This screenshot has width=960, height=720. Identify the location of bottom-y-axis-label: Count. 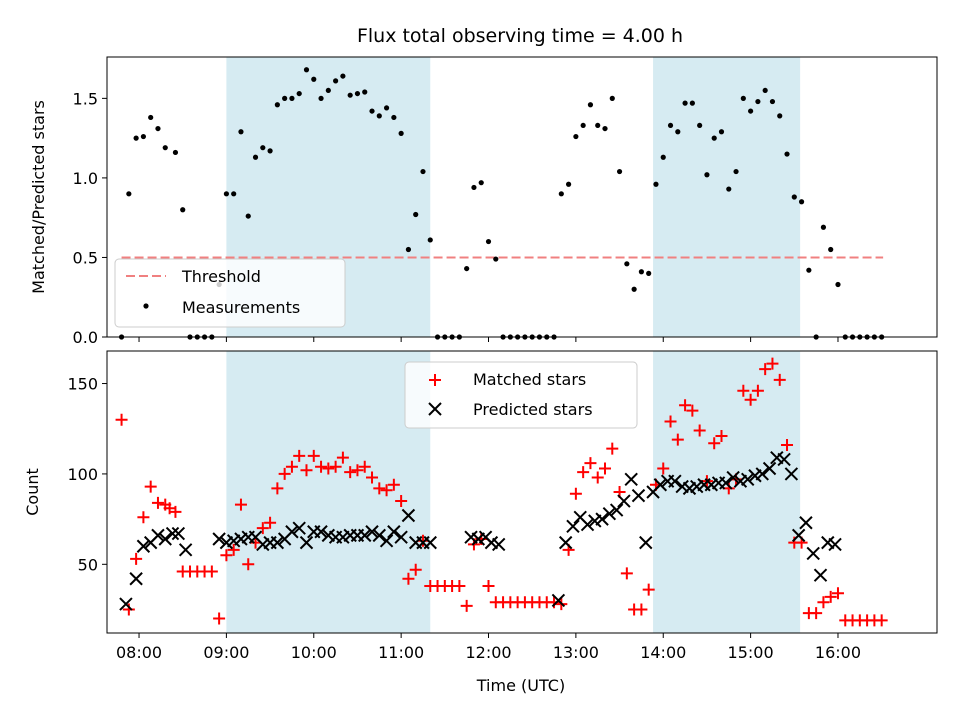
(32, 492).